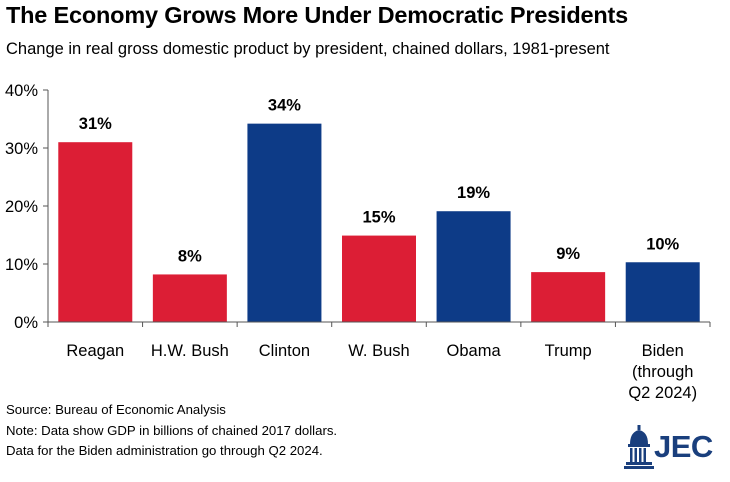  I want to click on data-label: 31%, so click(95, 124).